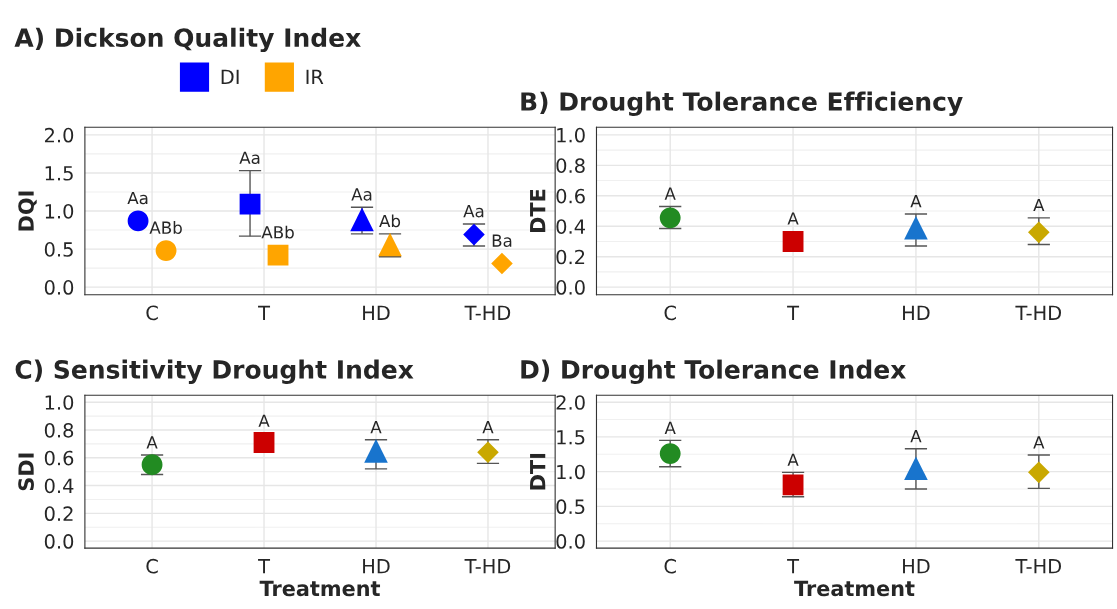 This screenshot has width=1117, height=609. I want to click on data-label: Ab, so click(390, 221).